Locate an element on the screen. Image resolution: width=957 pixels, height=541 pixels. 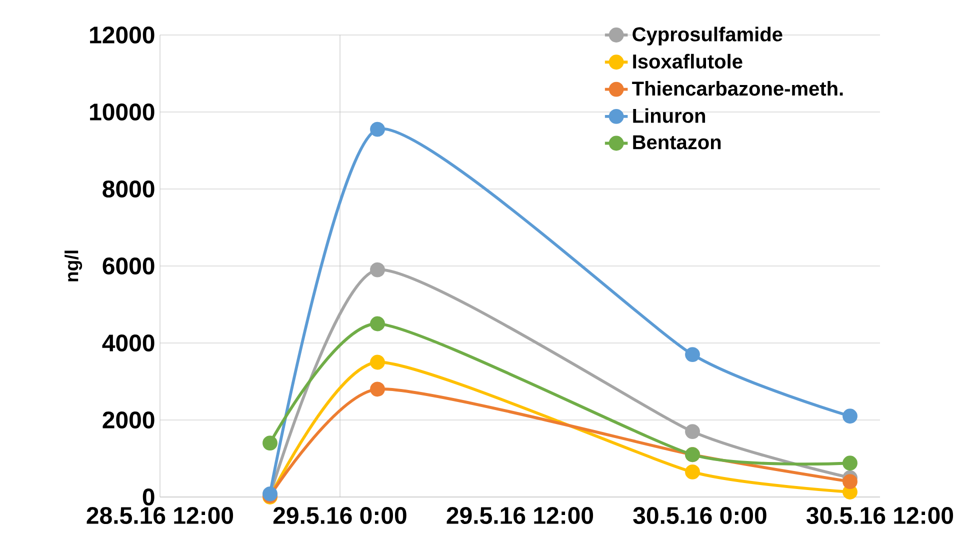
y-tick-label: 8000 is located at coordinates (128, 189).